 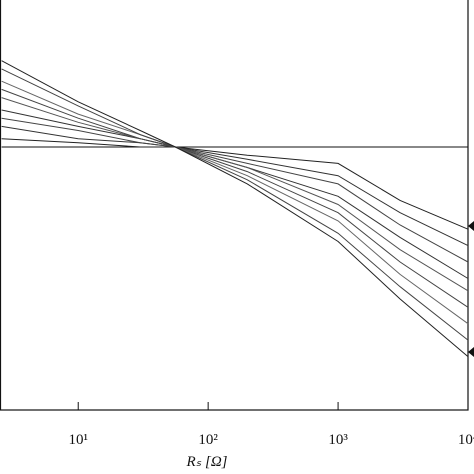 I want to click on x-tick-label: 10⁴, so click(x=466, y=440).